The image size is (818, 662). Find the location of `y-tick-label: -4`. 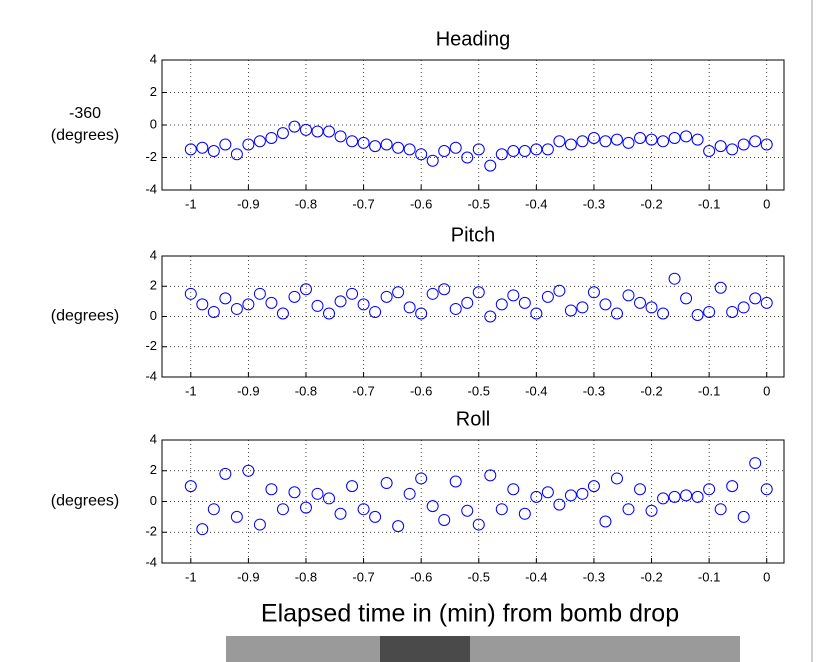

y-tick-label: -4 is located at coordinates (151, 188).